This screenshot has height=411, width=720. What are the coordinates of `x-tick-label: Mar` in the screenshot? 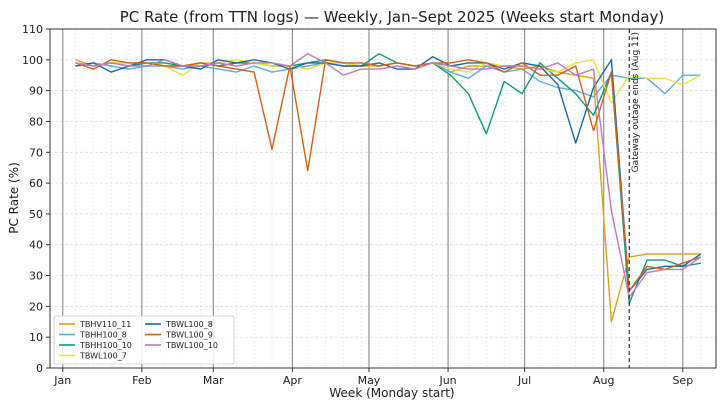 It's located at (213, 380).